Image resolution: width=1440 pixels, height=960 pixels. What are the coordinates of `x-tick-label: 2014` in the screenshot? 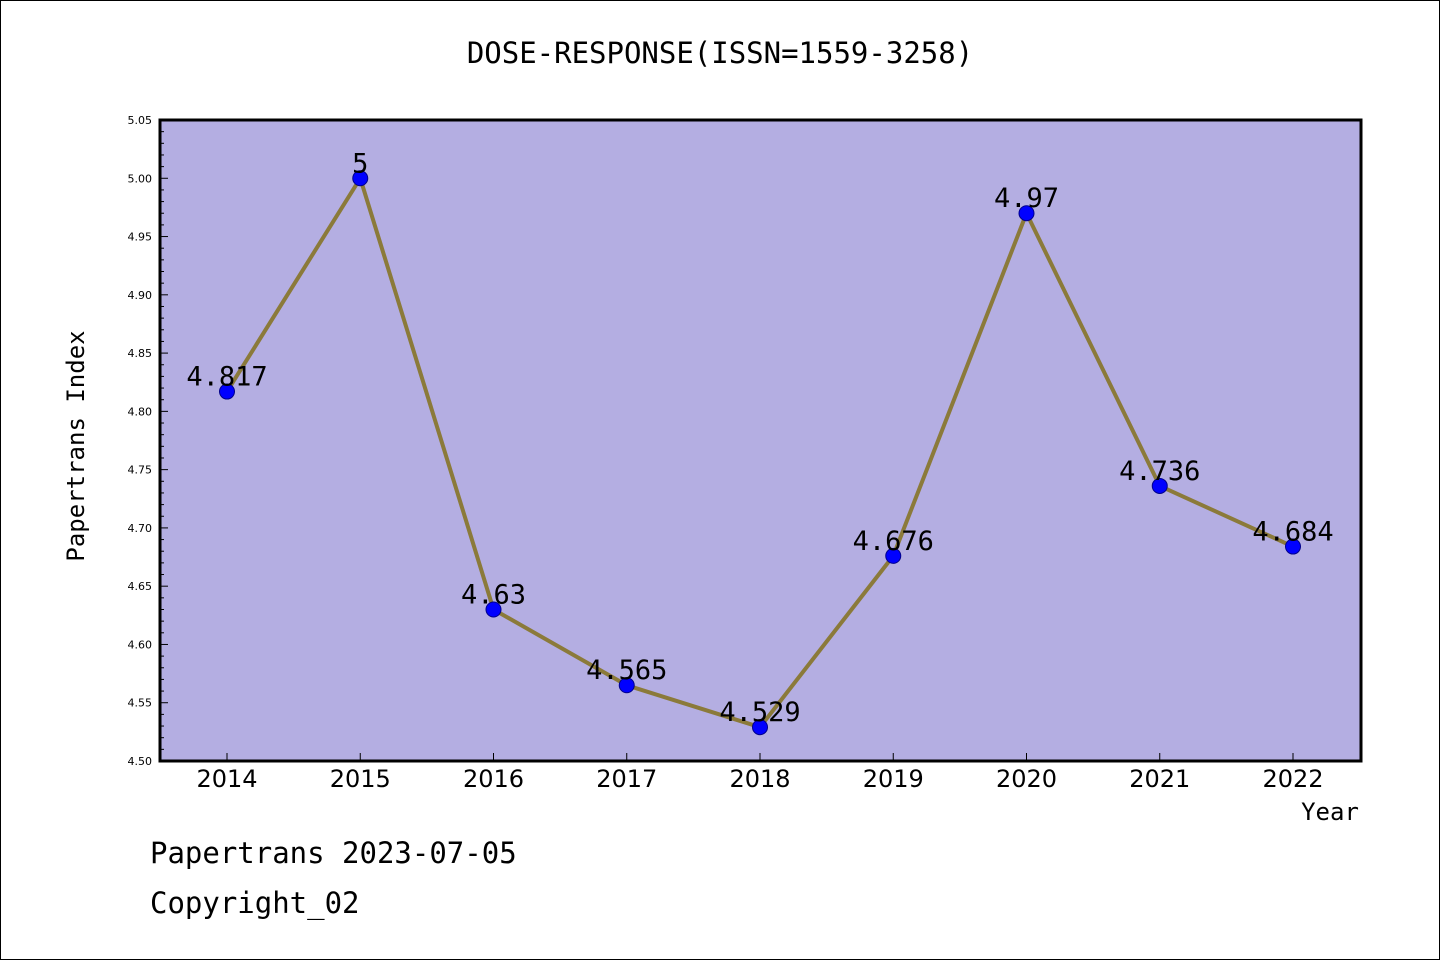 It's located at (226, 779).